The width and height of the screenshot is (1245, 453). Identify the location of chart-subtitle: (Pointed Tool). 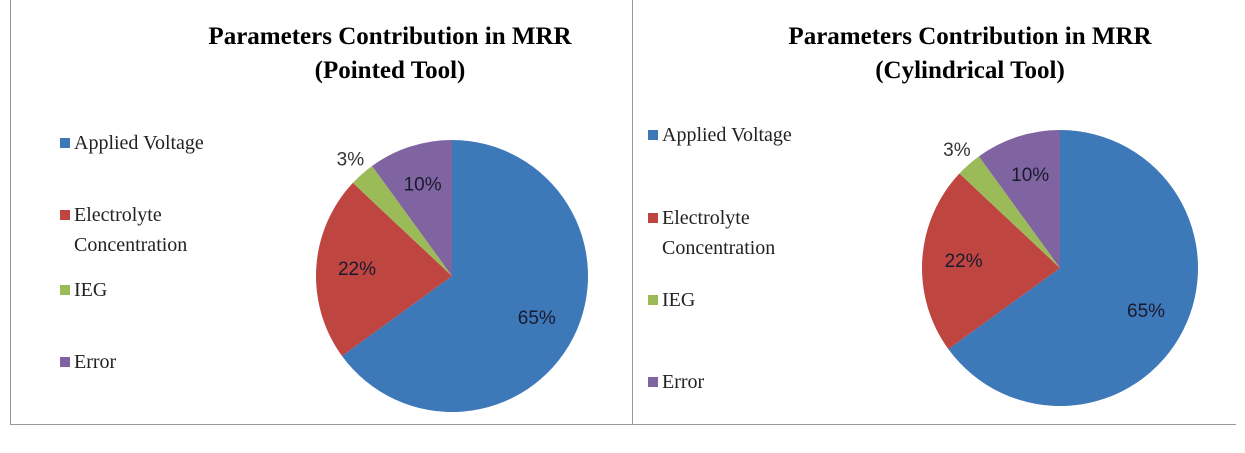
(390, 70).